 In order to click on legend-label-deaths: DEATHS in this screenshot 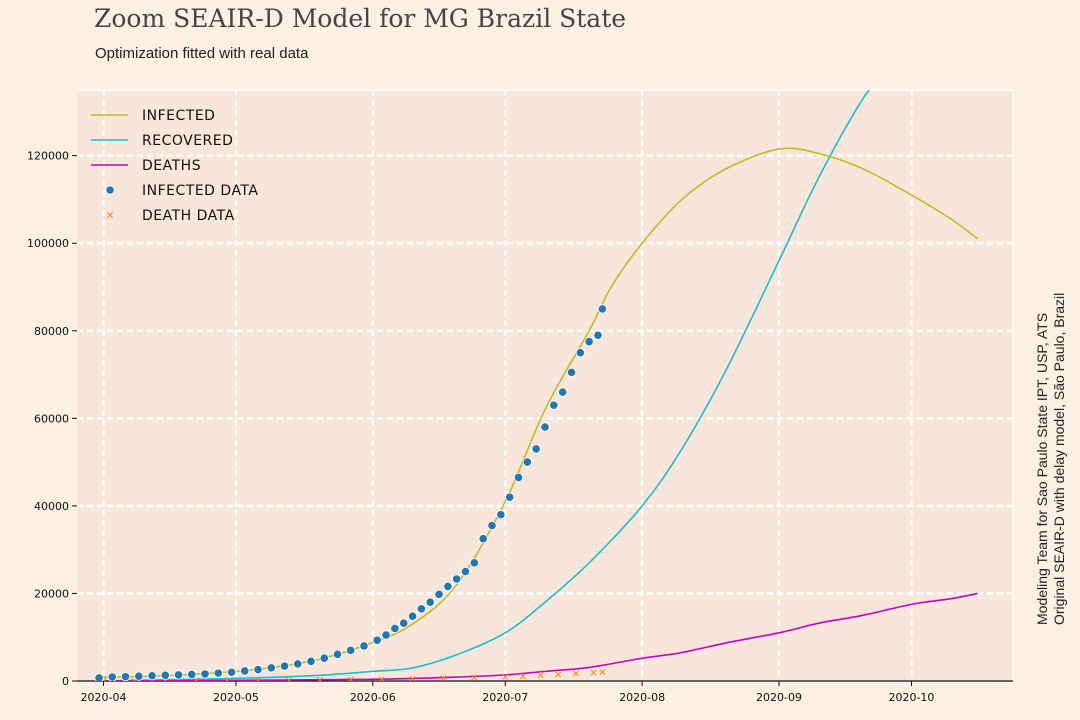, I will do `click(171, 166)`.